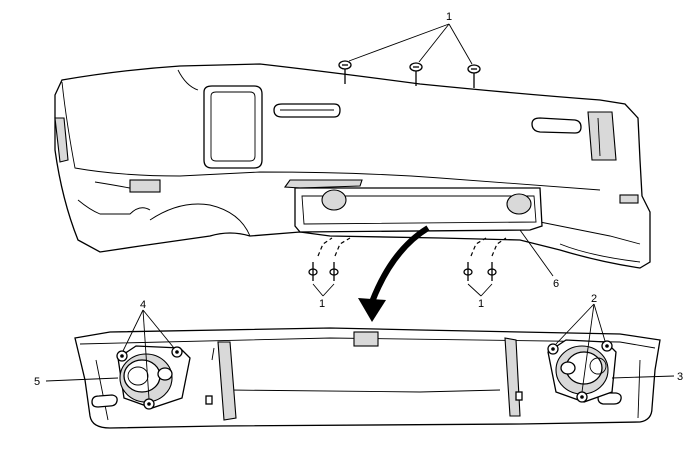  I want to click on fog-lamp-right, so click(611, 353).